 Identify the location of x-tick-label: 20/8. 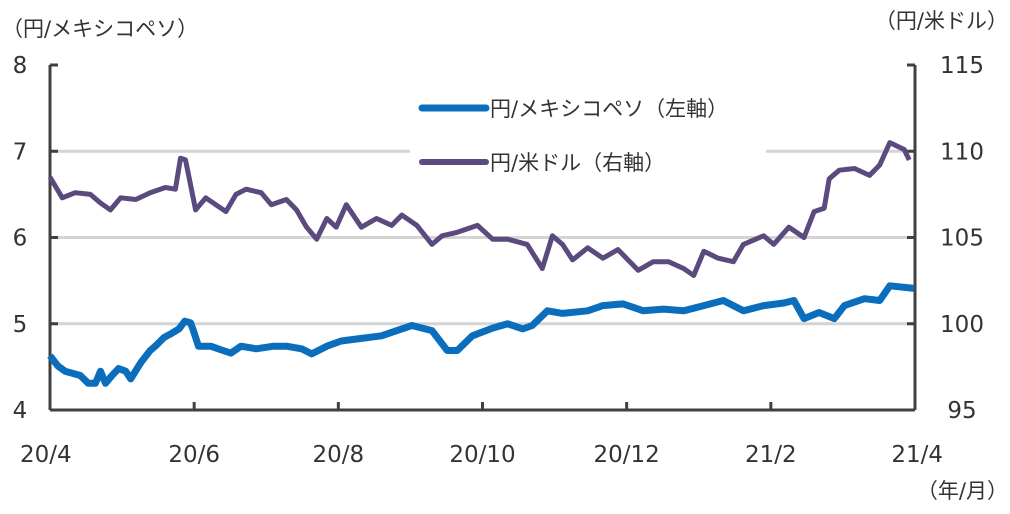
(339, 455).